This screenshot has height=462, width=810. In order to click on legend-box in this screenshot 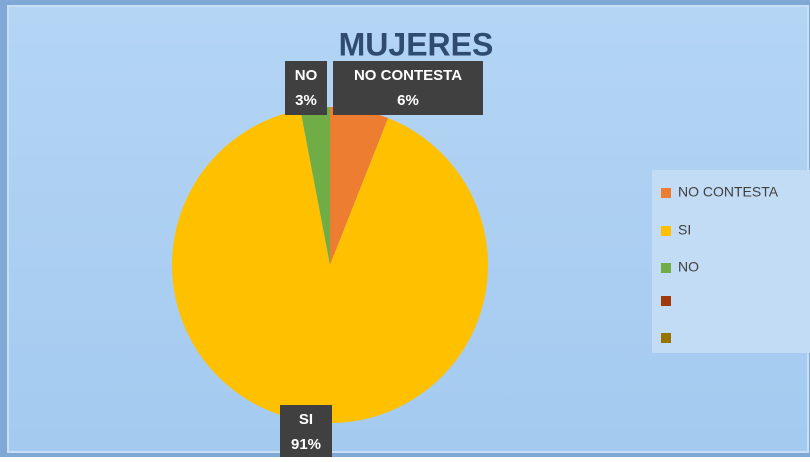, I will do `click(731, 261)`.